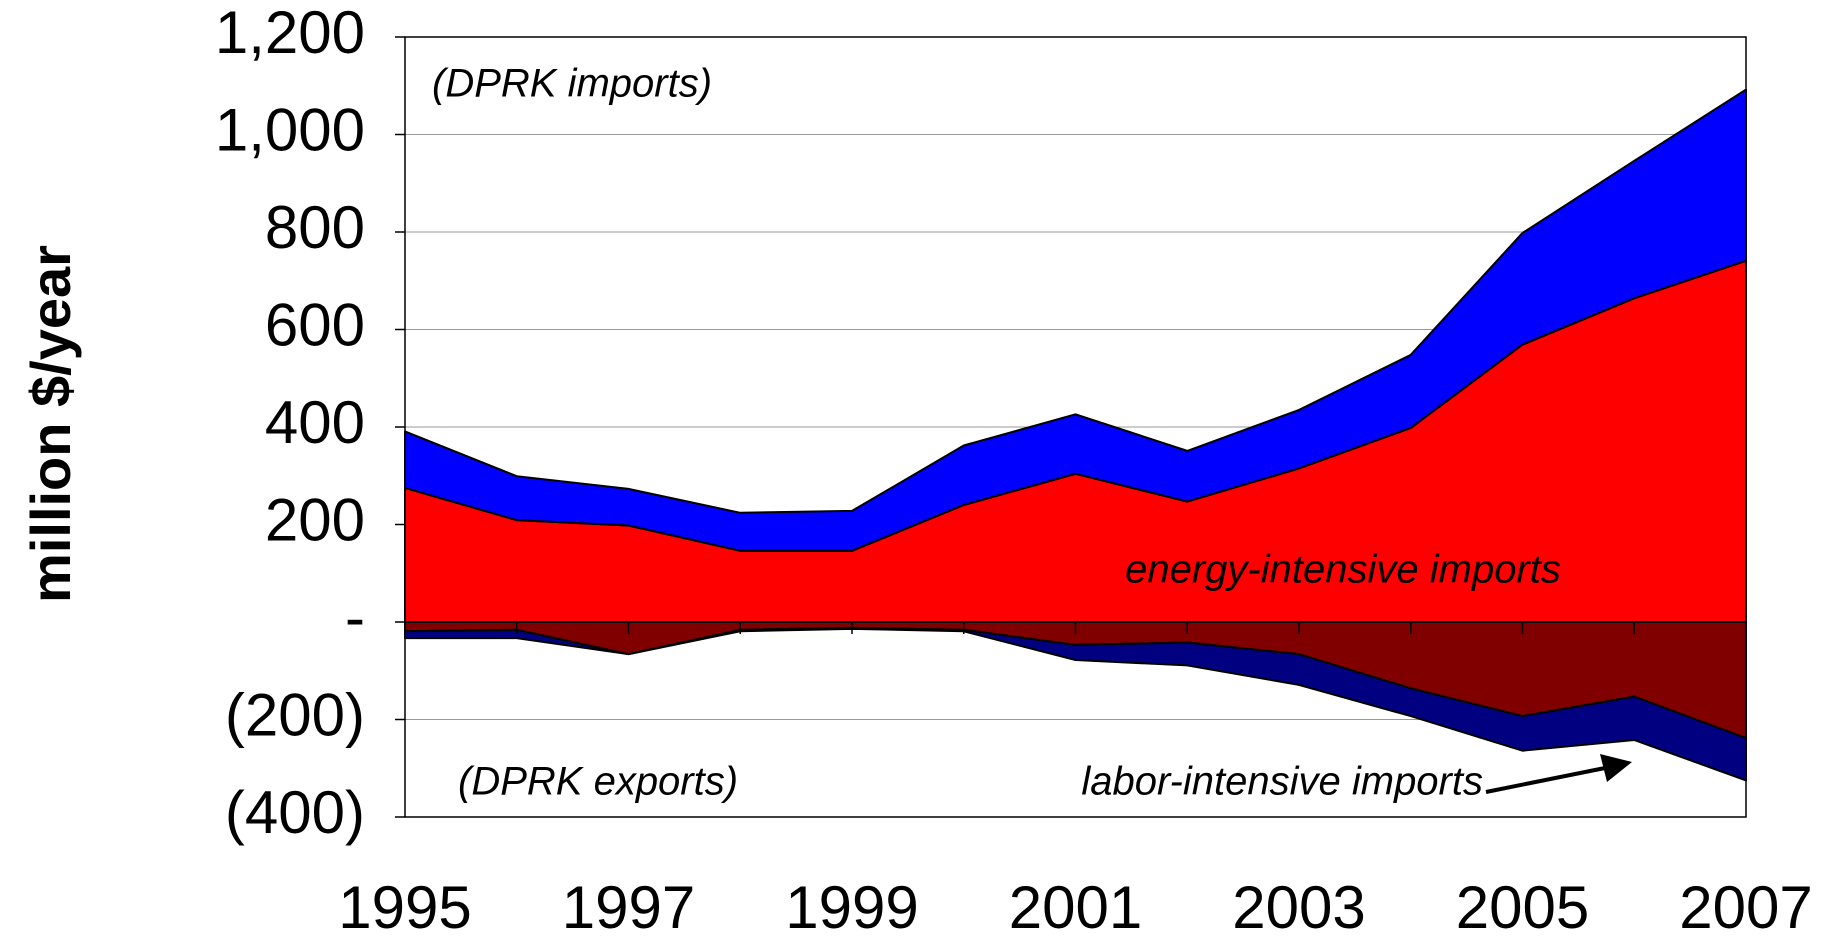 The image size is (1822, 950). What do you see at coordinates (628, 907) in the screenshot?
I see `x-tick-label: 1997` at bounding box center [628, 907].